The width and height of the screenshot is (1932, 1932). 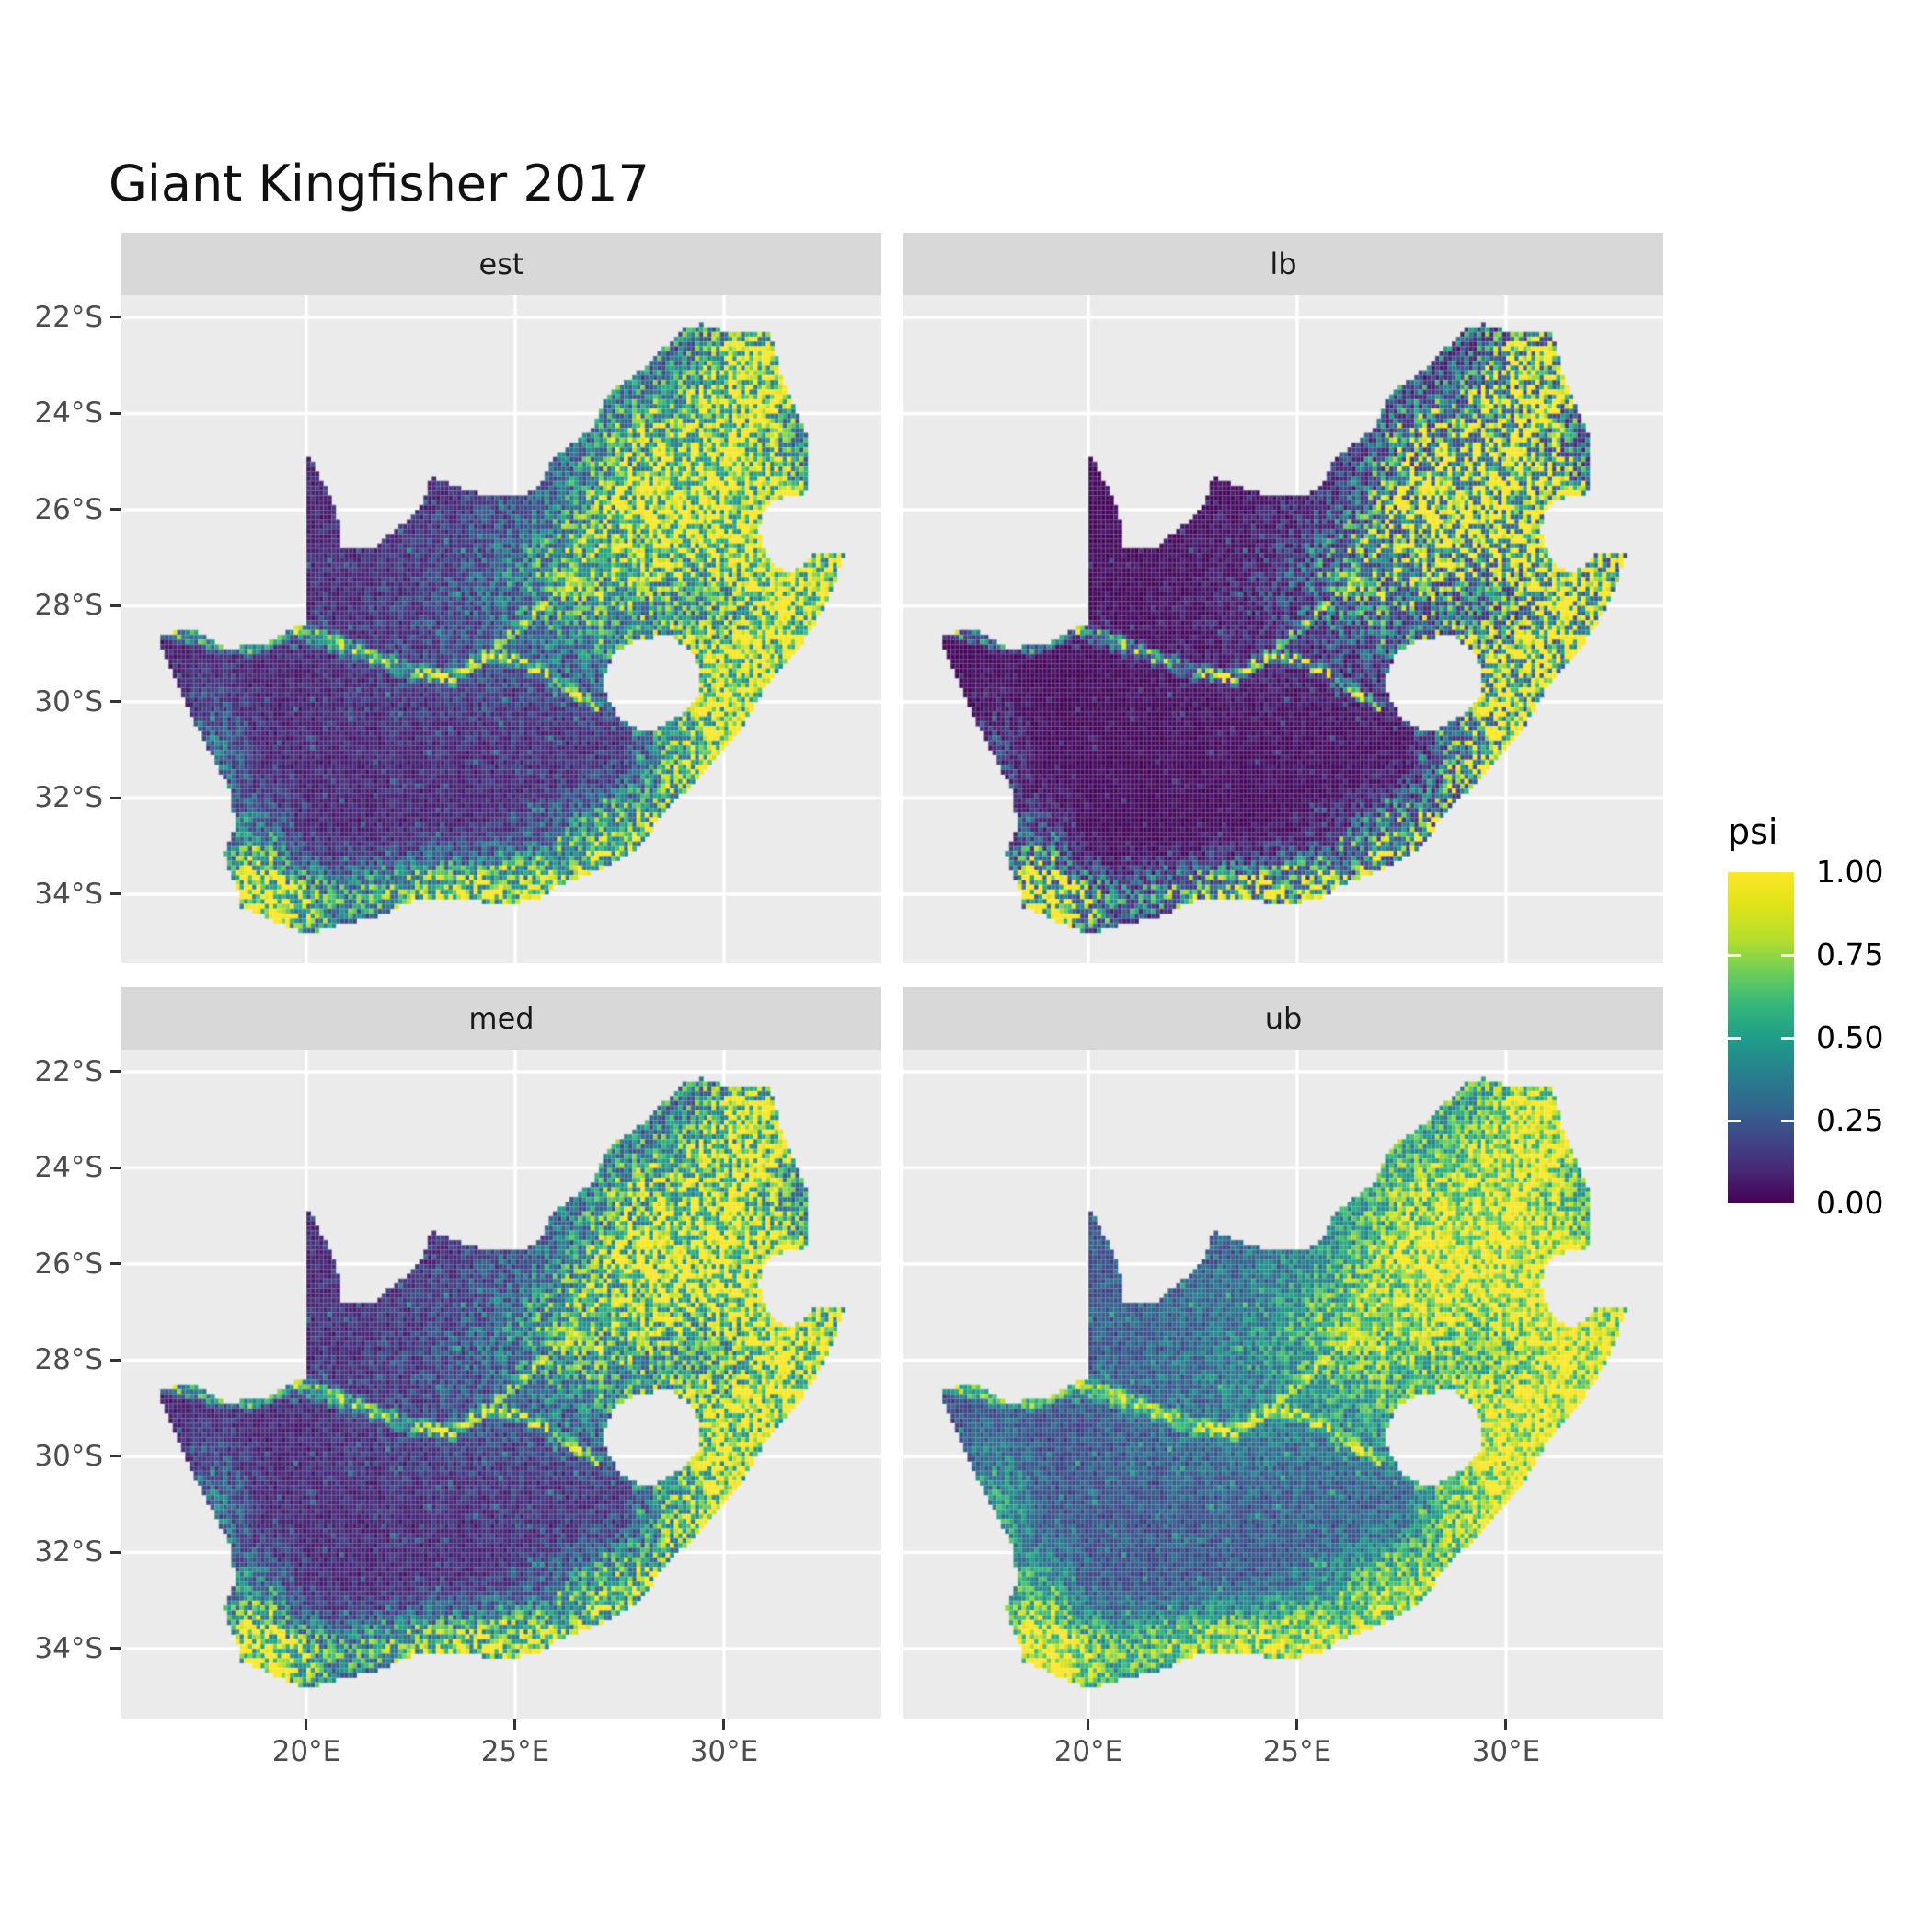 I want to click on facet-strip-ub: ub, so click(x=1283, y=1018).